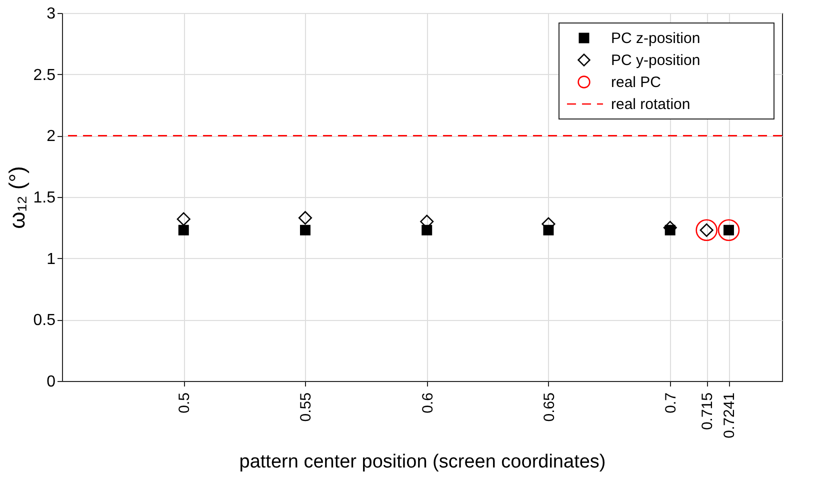  Describe the element at coordinates (729, 415) in the screenshot. I see `x-tick-label: 0.7241` at that location.